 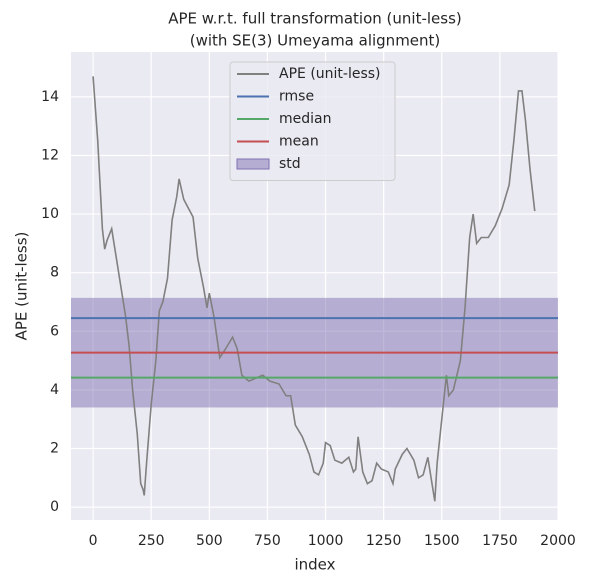 What do you see at coordinates (384, 541) in the screenshot?
I see `x-tick-label: 1250` at bounding box center [384, 541].